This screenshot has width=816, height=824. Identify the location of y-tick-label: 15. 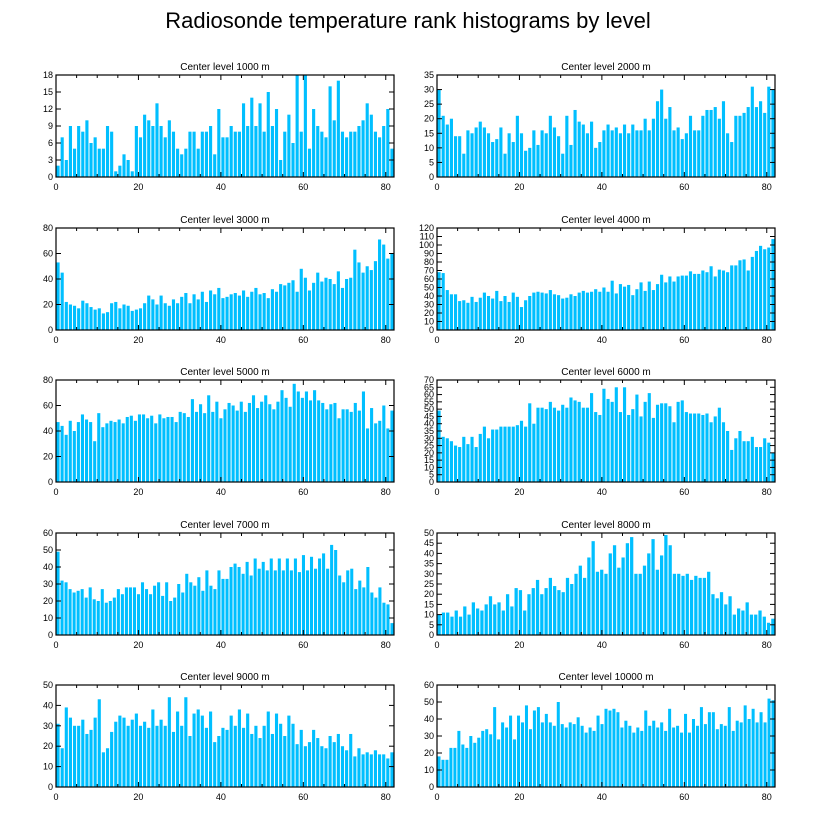
(429, 604).